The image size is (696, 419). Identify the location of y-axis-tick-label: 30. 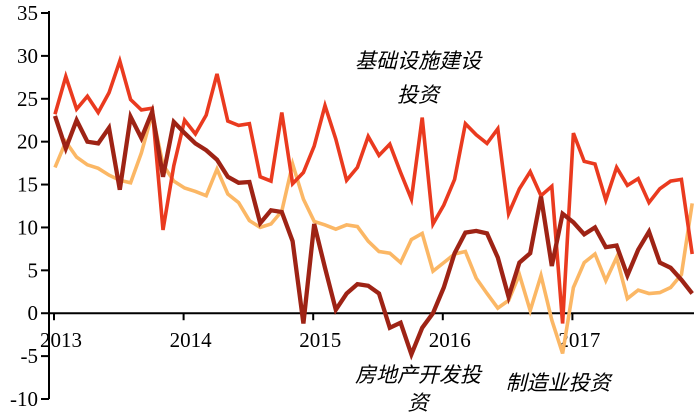
(27, 56).